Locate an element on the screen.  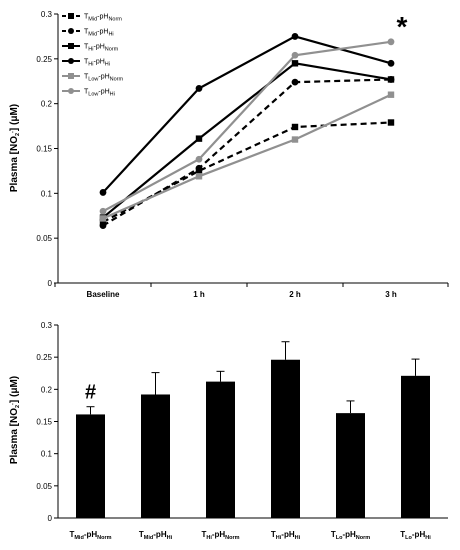
legend-label: TMid-pHNorm is located at coordinates (103, 18).